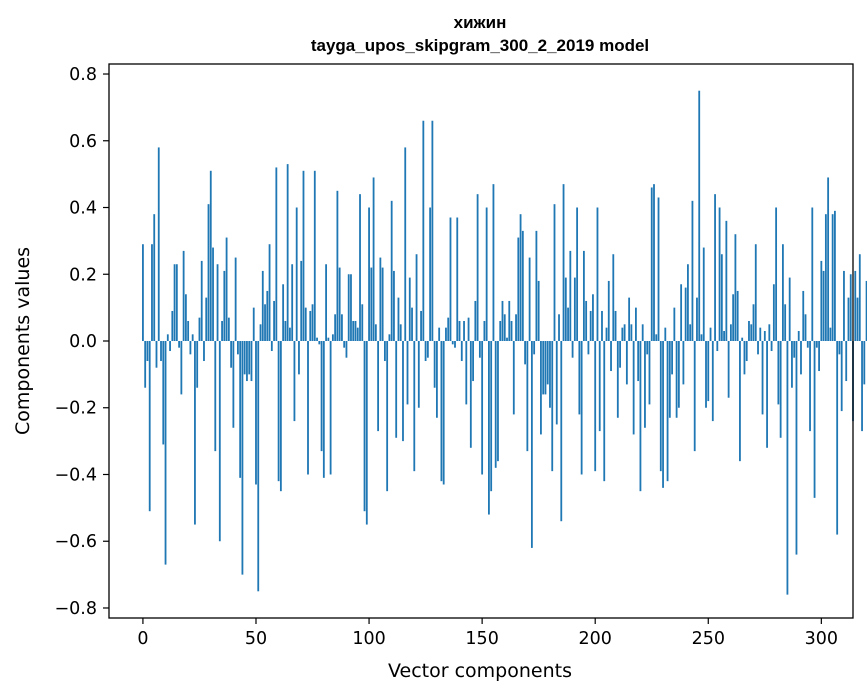  What do you see at coordinates (76, 409) in the screenshot?
I see `y-tick-label: −0.2` at bounding box center [76, 409].